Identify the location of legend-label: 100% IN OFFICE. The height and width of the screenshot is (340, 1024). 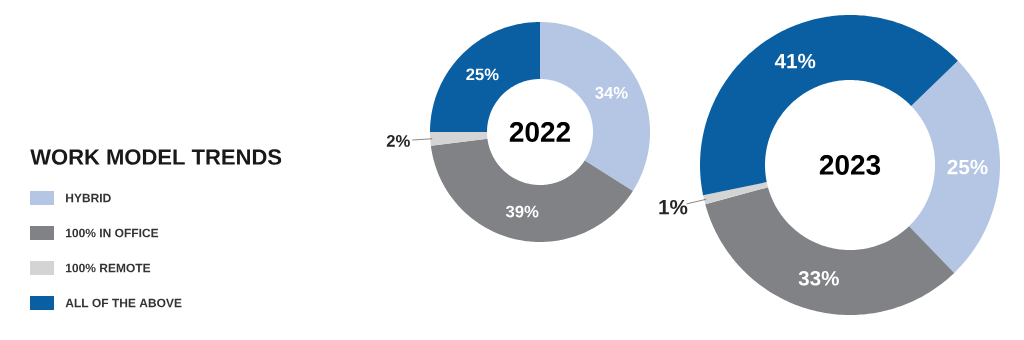
(112, 233).